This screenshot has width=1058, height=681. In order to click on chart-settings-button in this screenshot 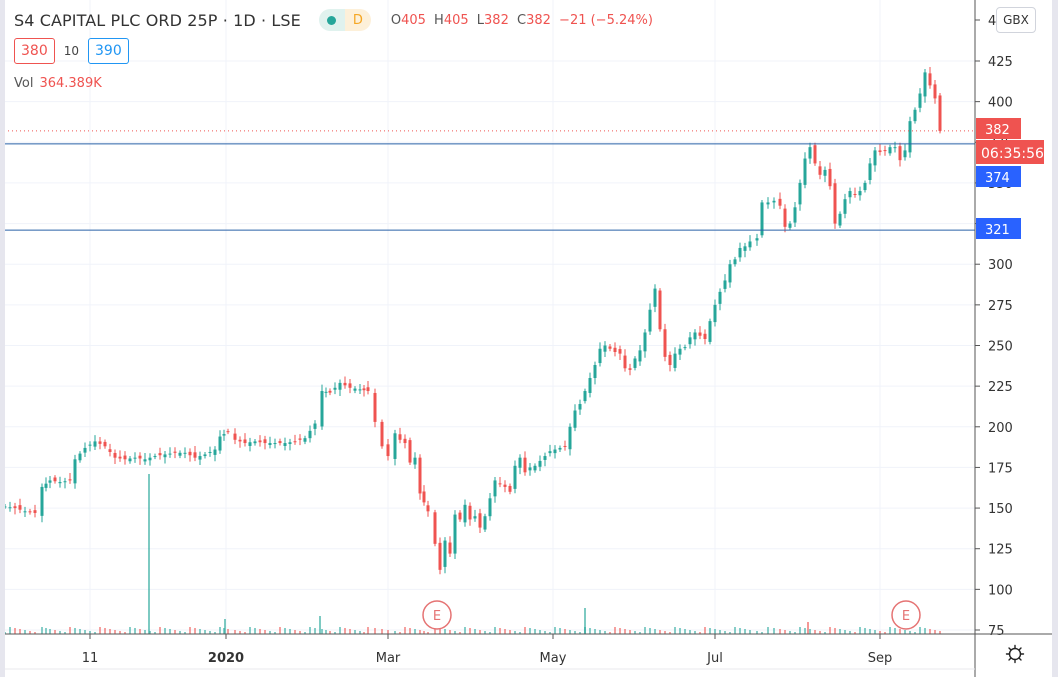, I will do `click(1015, 654)`.